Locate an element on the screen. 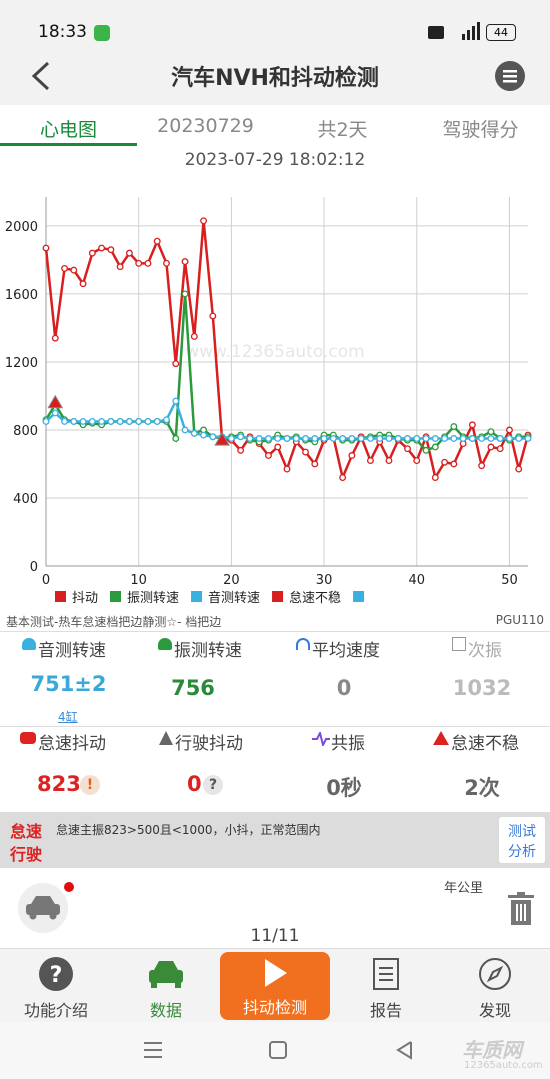 The width and height of the screenshot is (550, 1079). timestamp: 2023-07-29 18:02:12 is located at coordinates (275, 160).